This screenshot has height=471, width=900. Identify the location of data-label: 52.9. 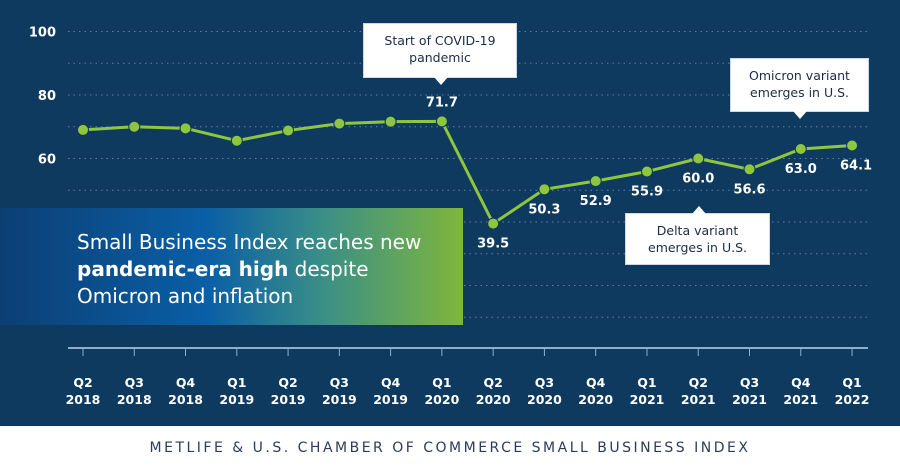
(596, 201).